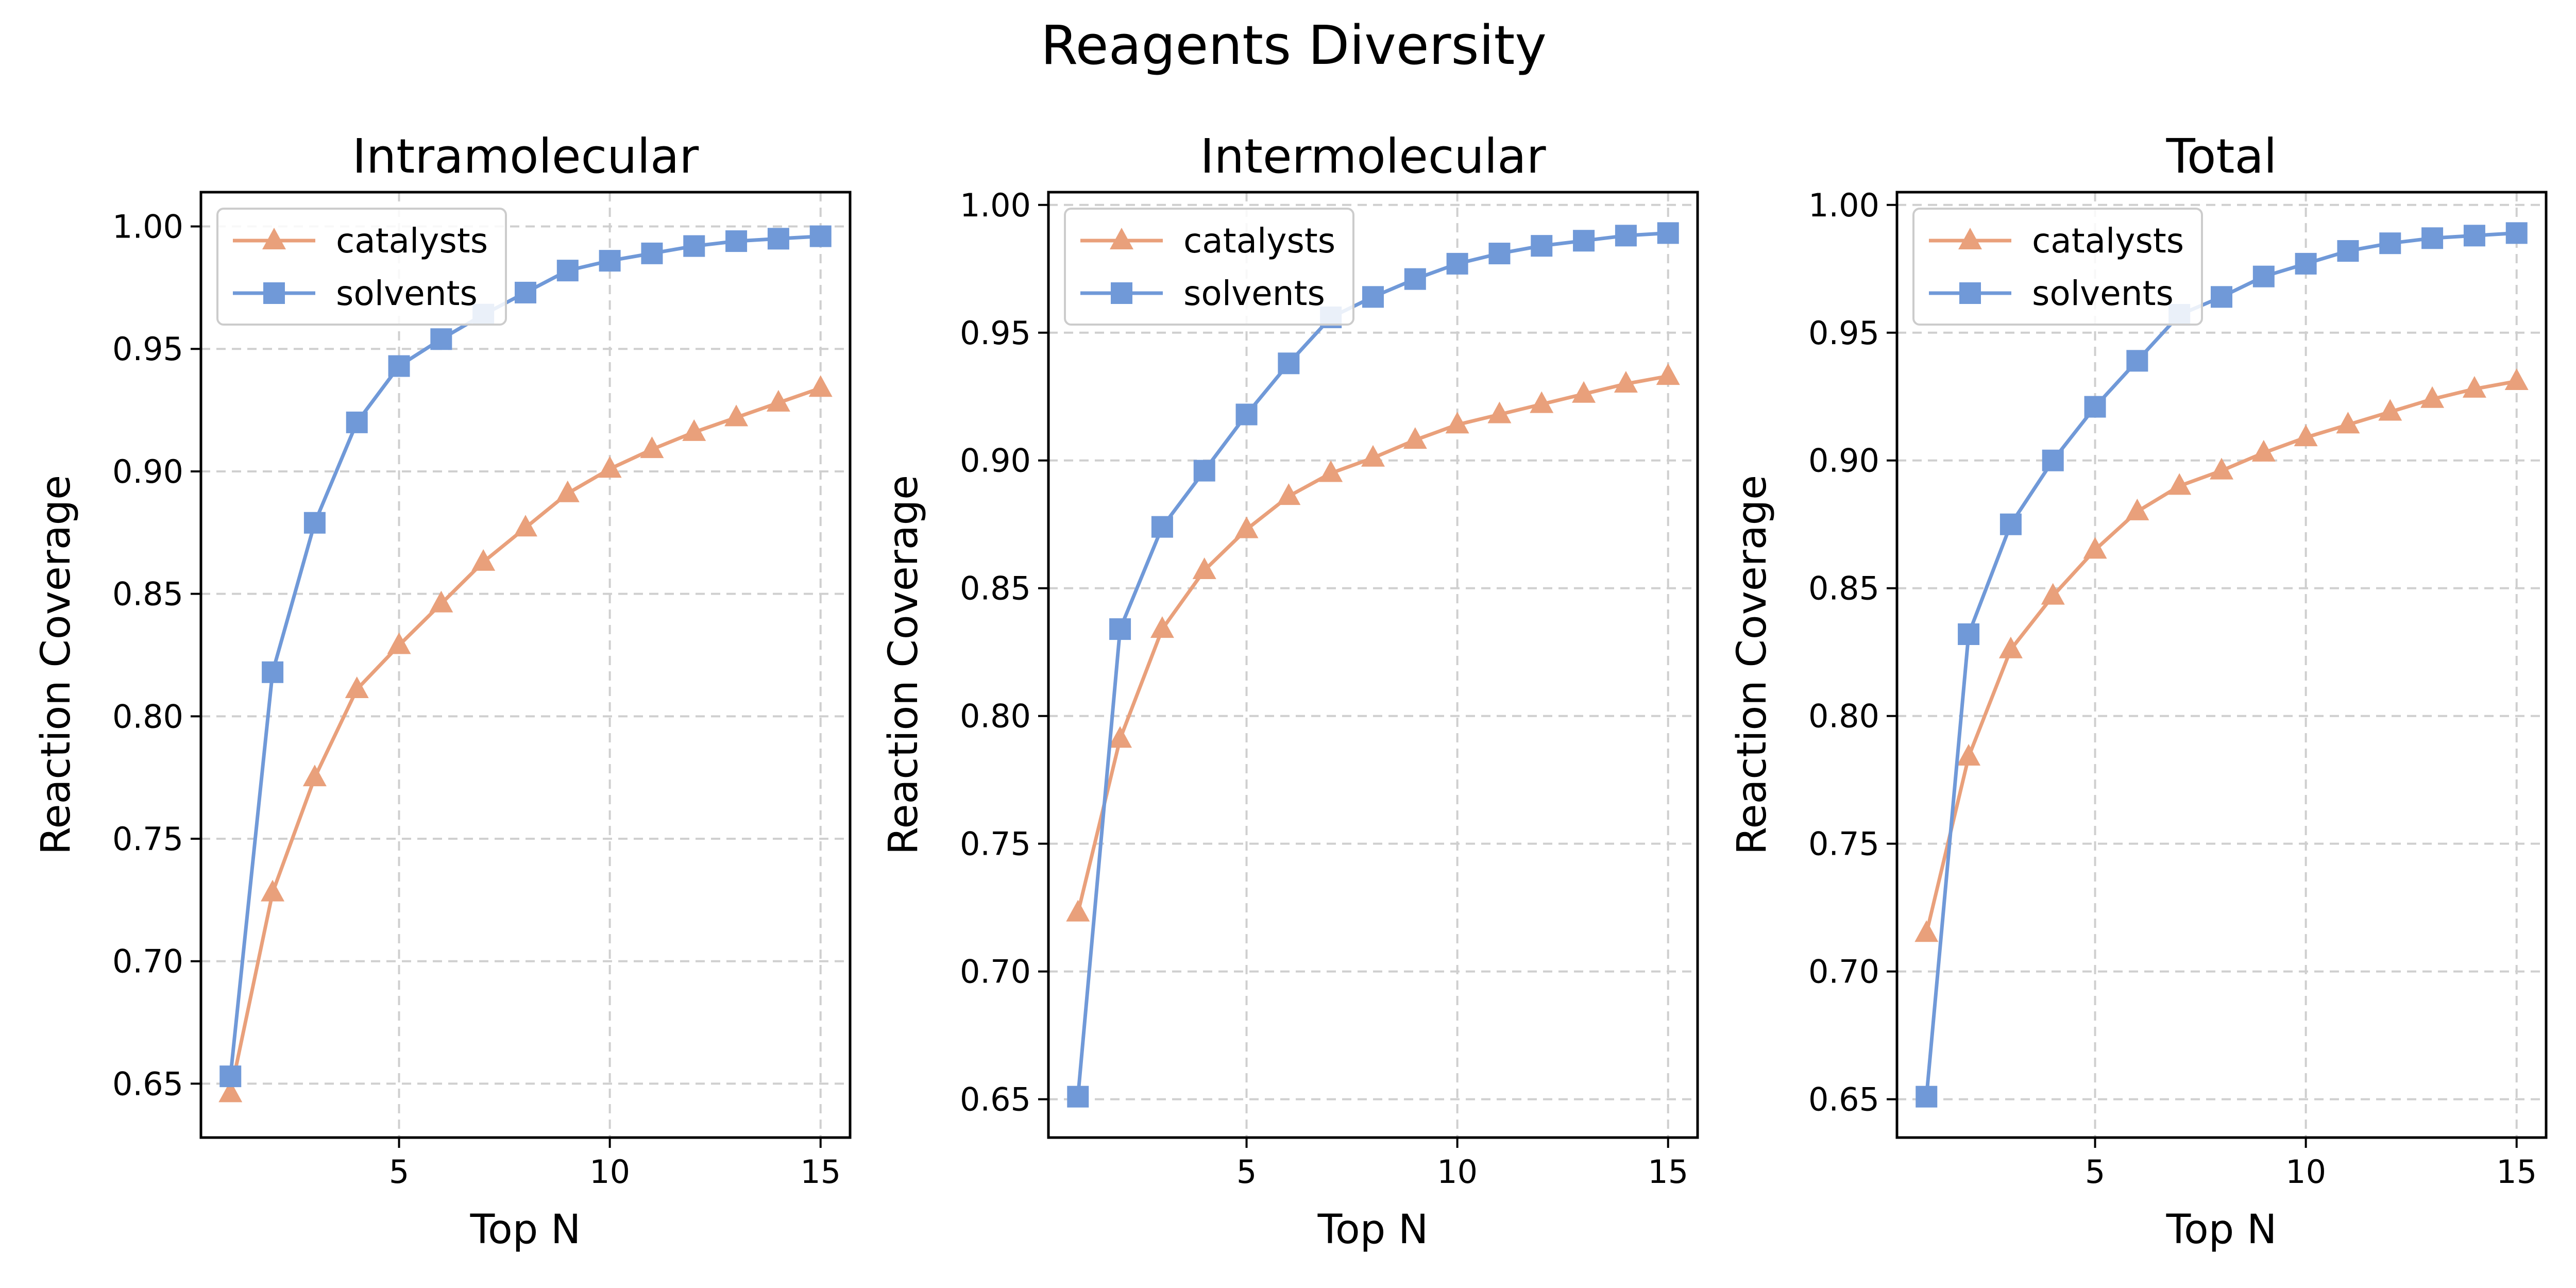 This screenshot has width=2576, height=1288. Describe the element at coordinates (1843, 972) in the screenshot. I see `y-tick-label: 0.70` at that location.